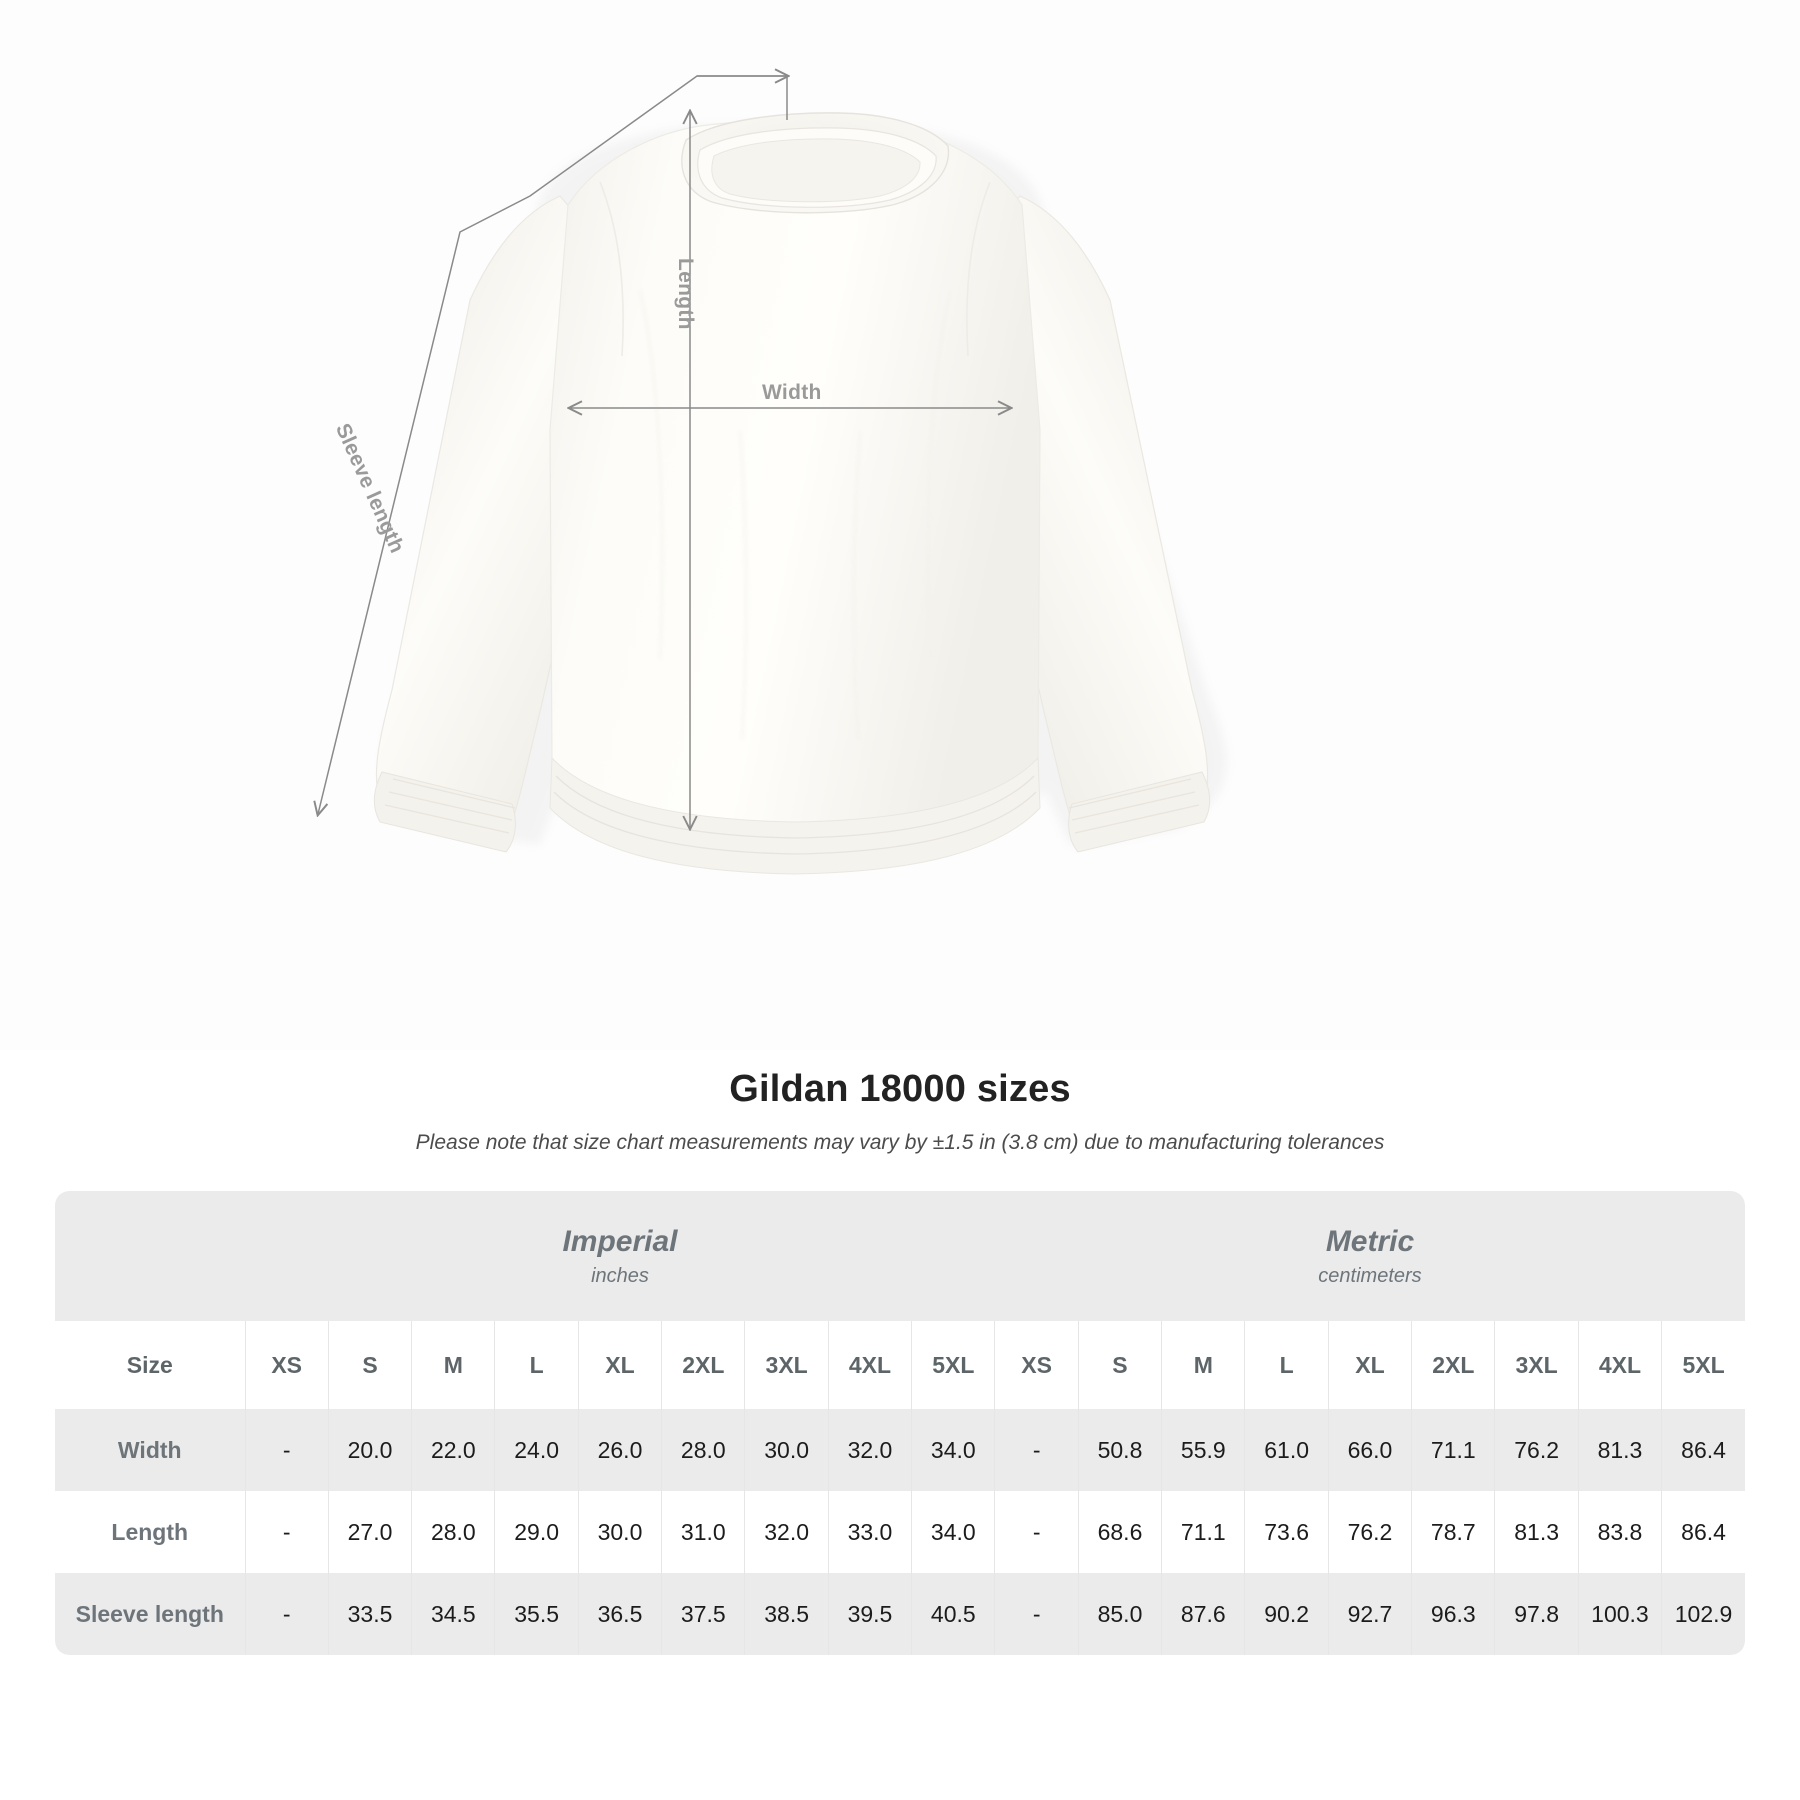  What do you see at coordinates (1286, 1532) in the screenshot?
I see `cell-length-metric-l: 73.6` at bounding box center [1286, 1532].